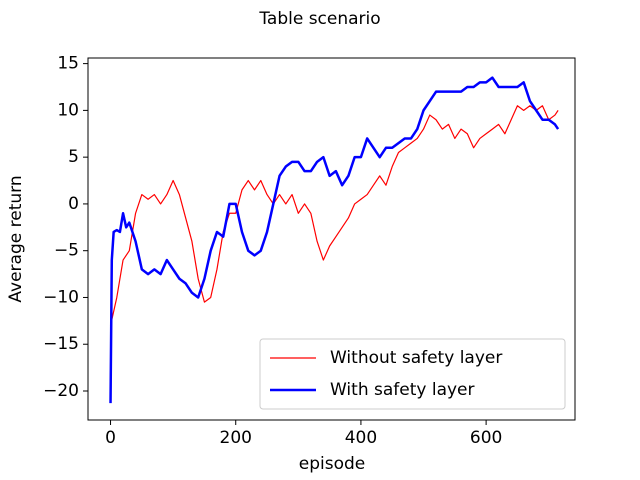  I want to click on y-tick-label: 15, so click(68, 64).